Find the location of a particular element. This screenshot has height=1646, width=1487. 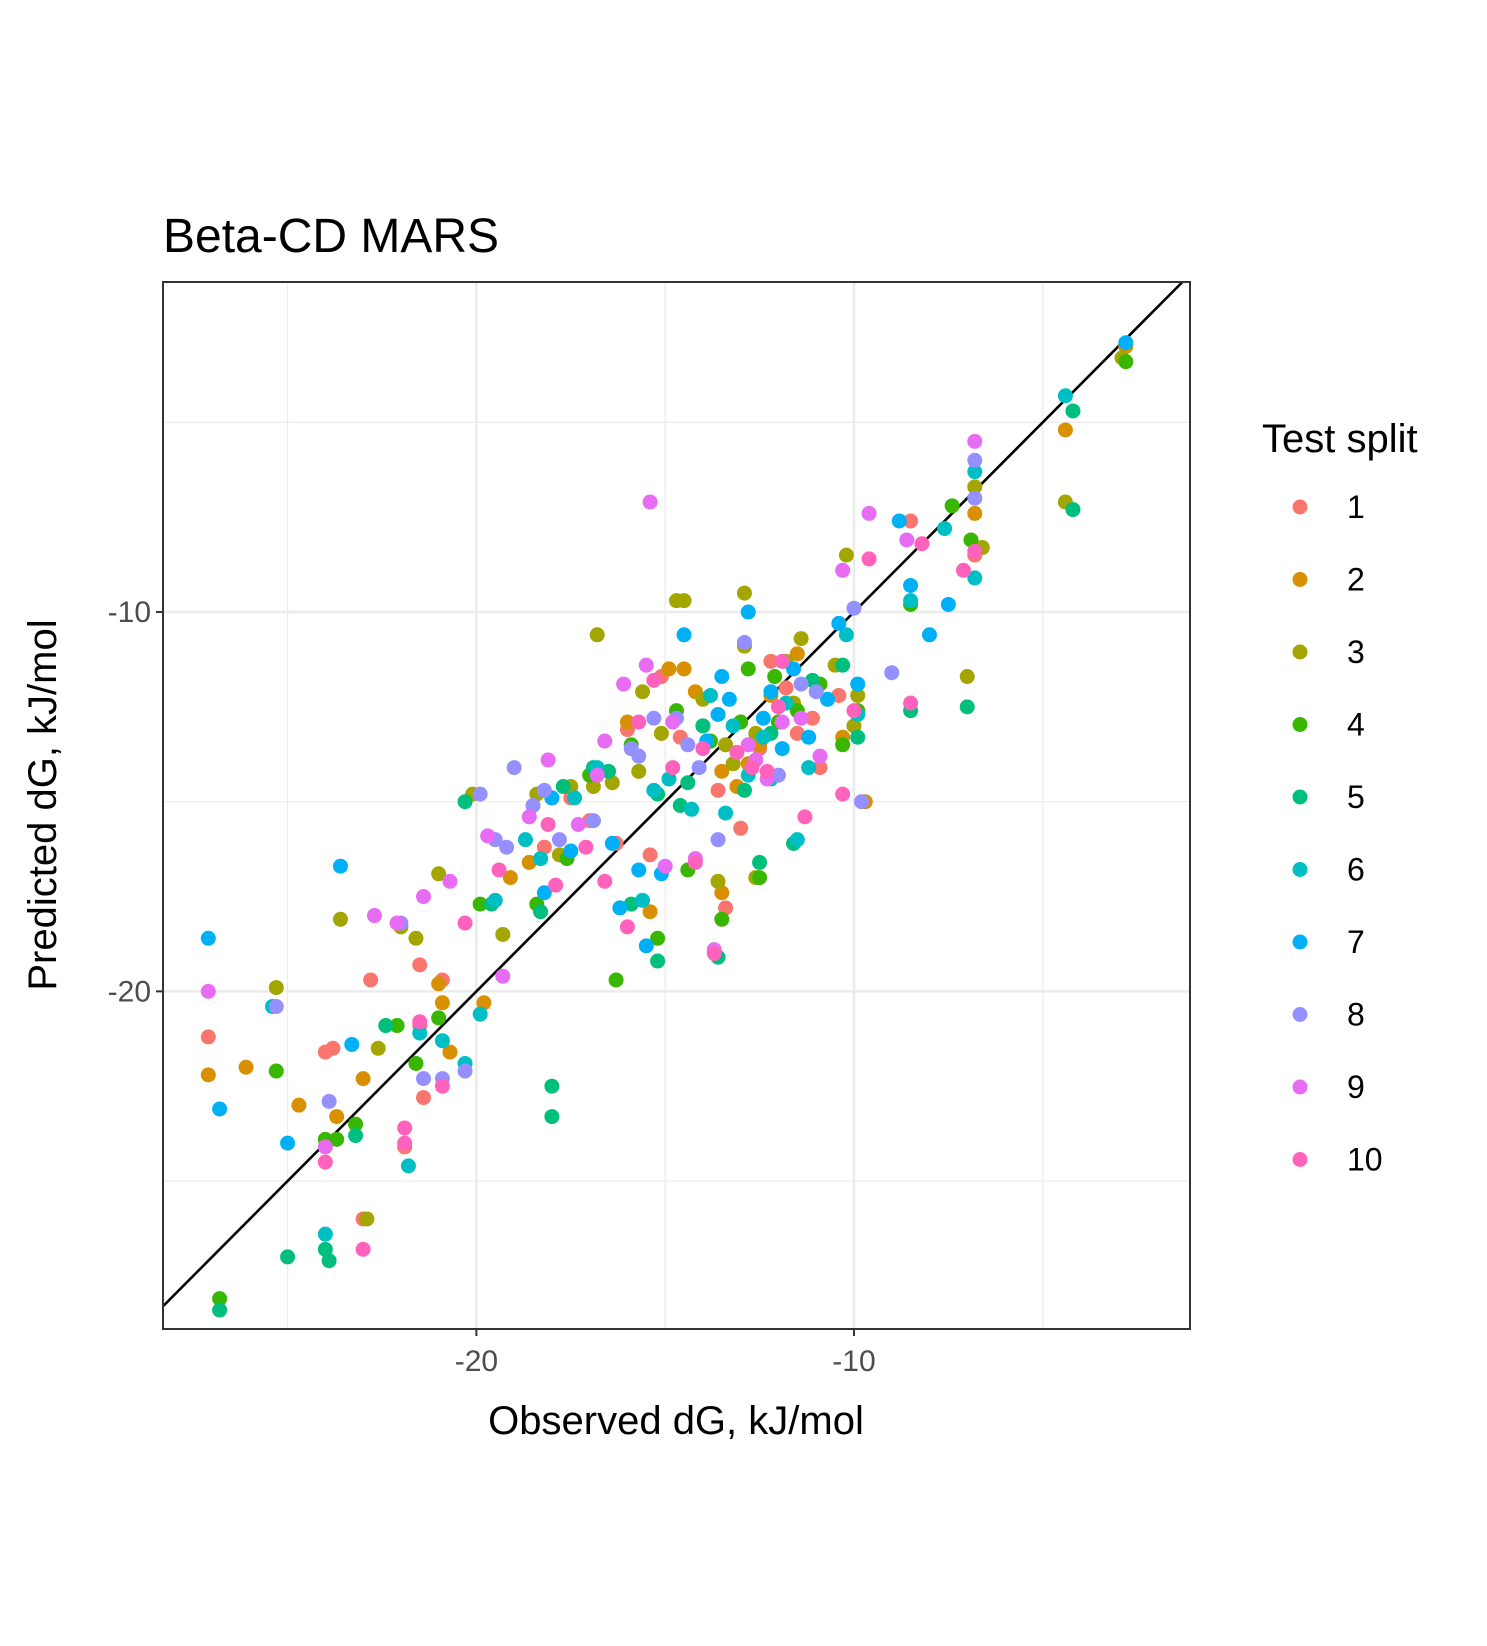

legend-label: 8 is located at coordinates (1356, 1015).